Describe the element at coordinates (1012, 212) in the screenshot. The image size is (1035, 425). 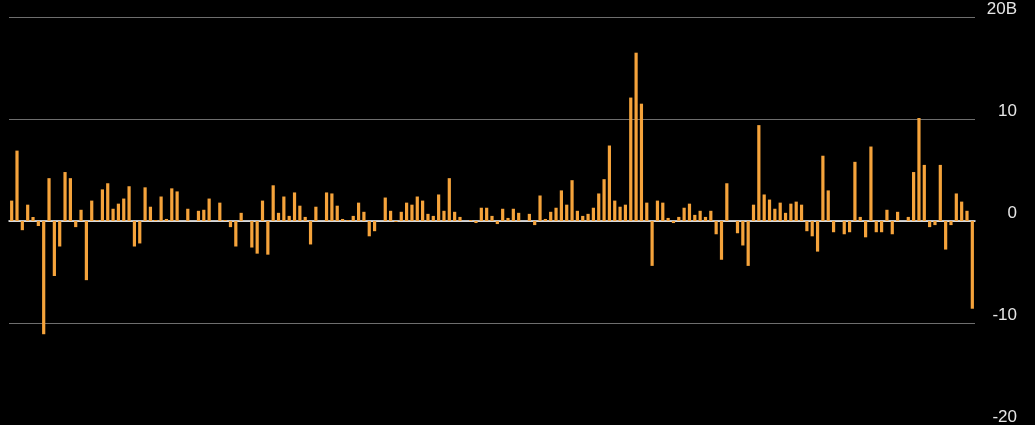
I see `y-tick-label: 0` at that location.